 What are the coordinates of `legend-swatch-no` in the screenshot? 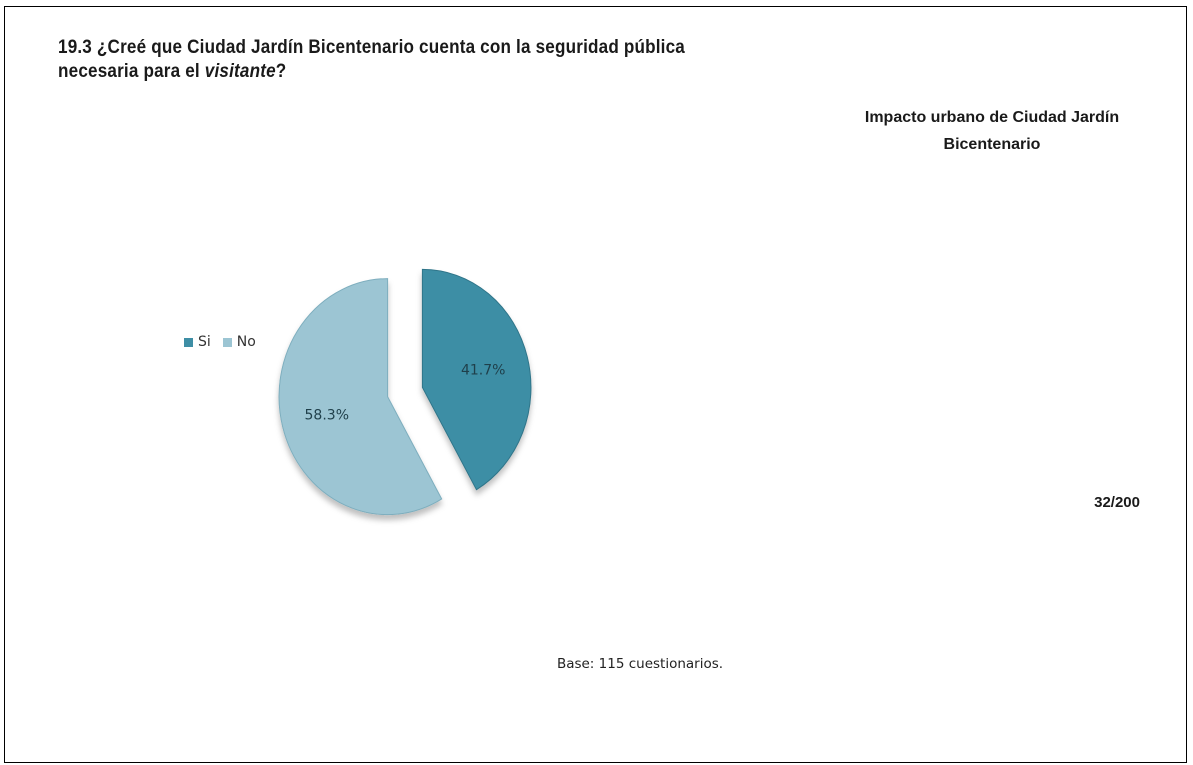 It's located at (227, 342).